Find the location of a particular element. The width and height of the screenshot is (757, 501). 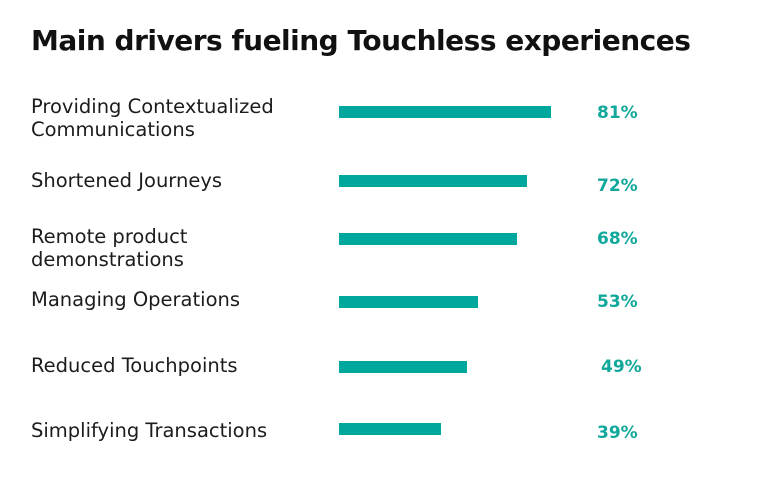

category-label-line: Managing Operations is located at coordinates (136, 299).